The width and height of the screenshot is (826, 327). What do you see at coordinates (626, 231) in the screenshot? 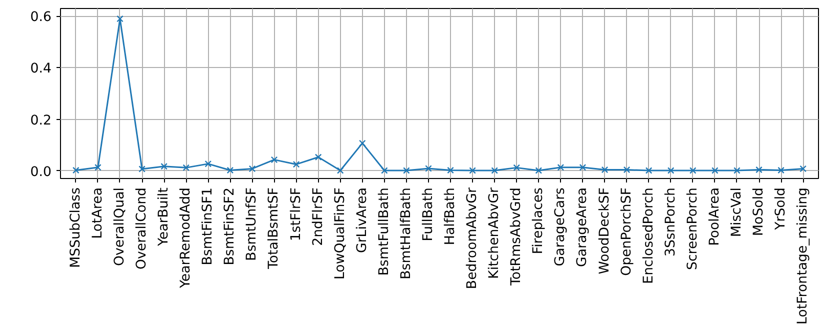
I see `x-tick-label: OpenPorchSF` at bounding box center [626, 231].